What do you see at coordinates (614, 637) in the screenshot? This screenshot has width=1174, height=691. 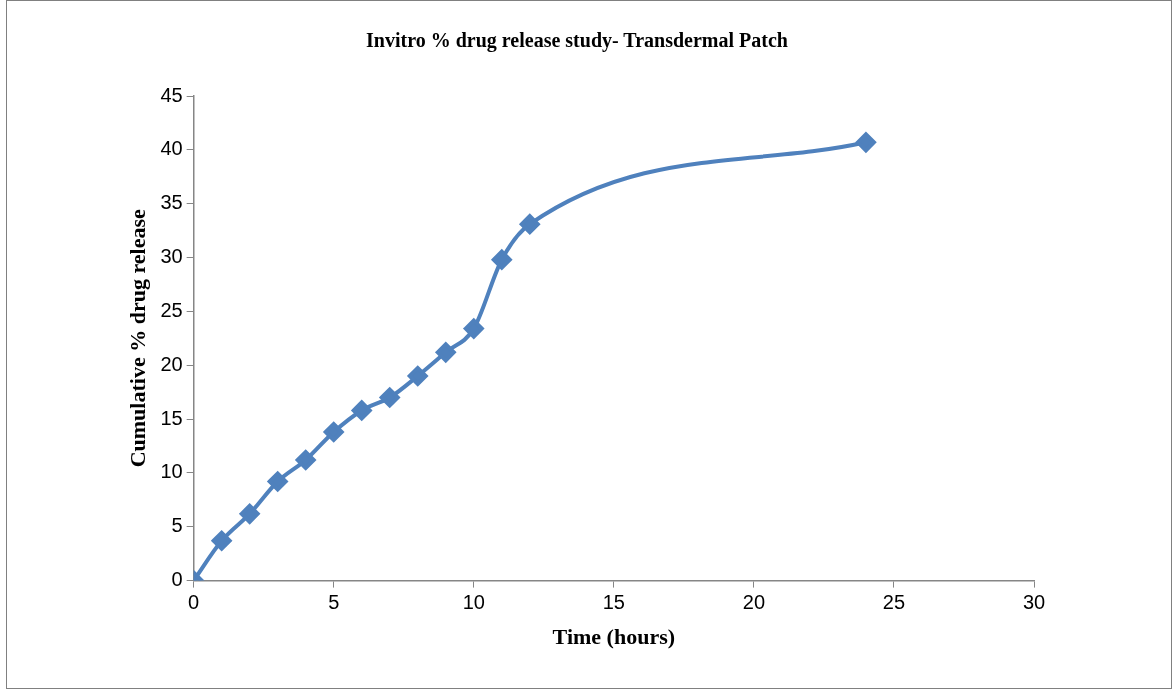 I see `x-axis-title: Time (hours)` at bounding box center [614, 637].